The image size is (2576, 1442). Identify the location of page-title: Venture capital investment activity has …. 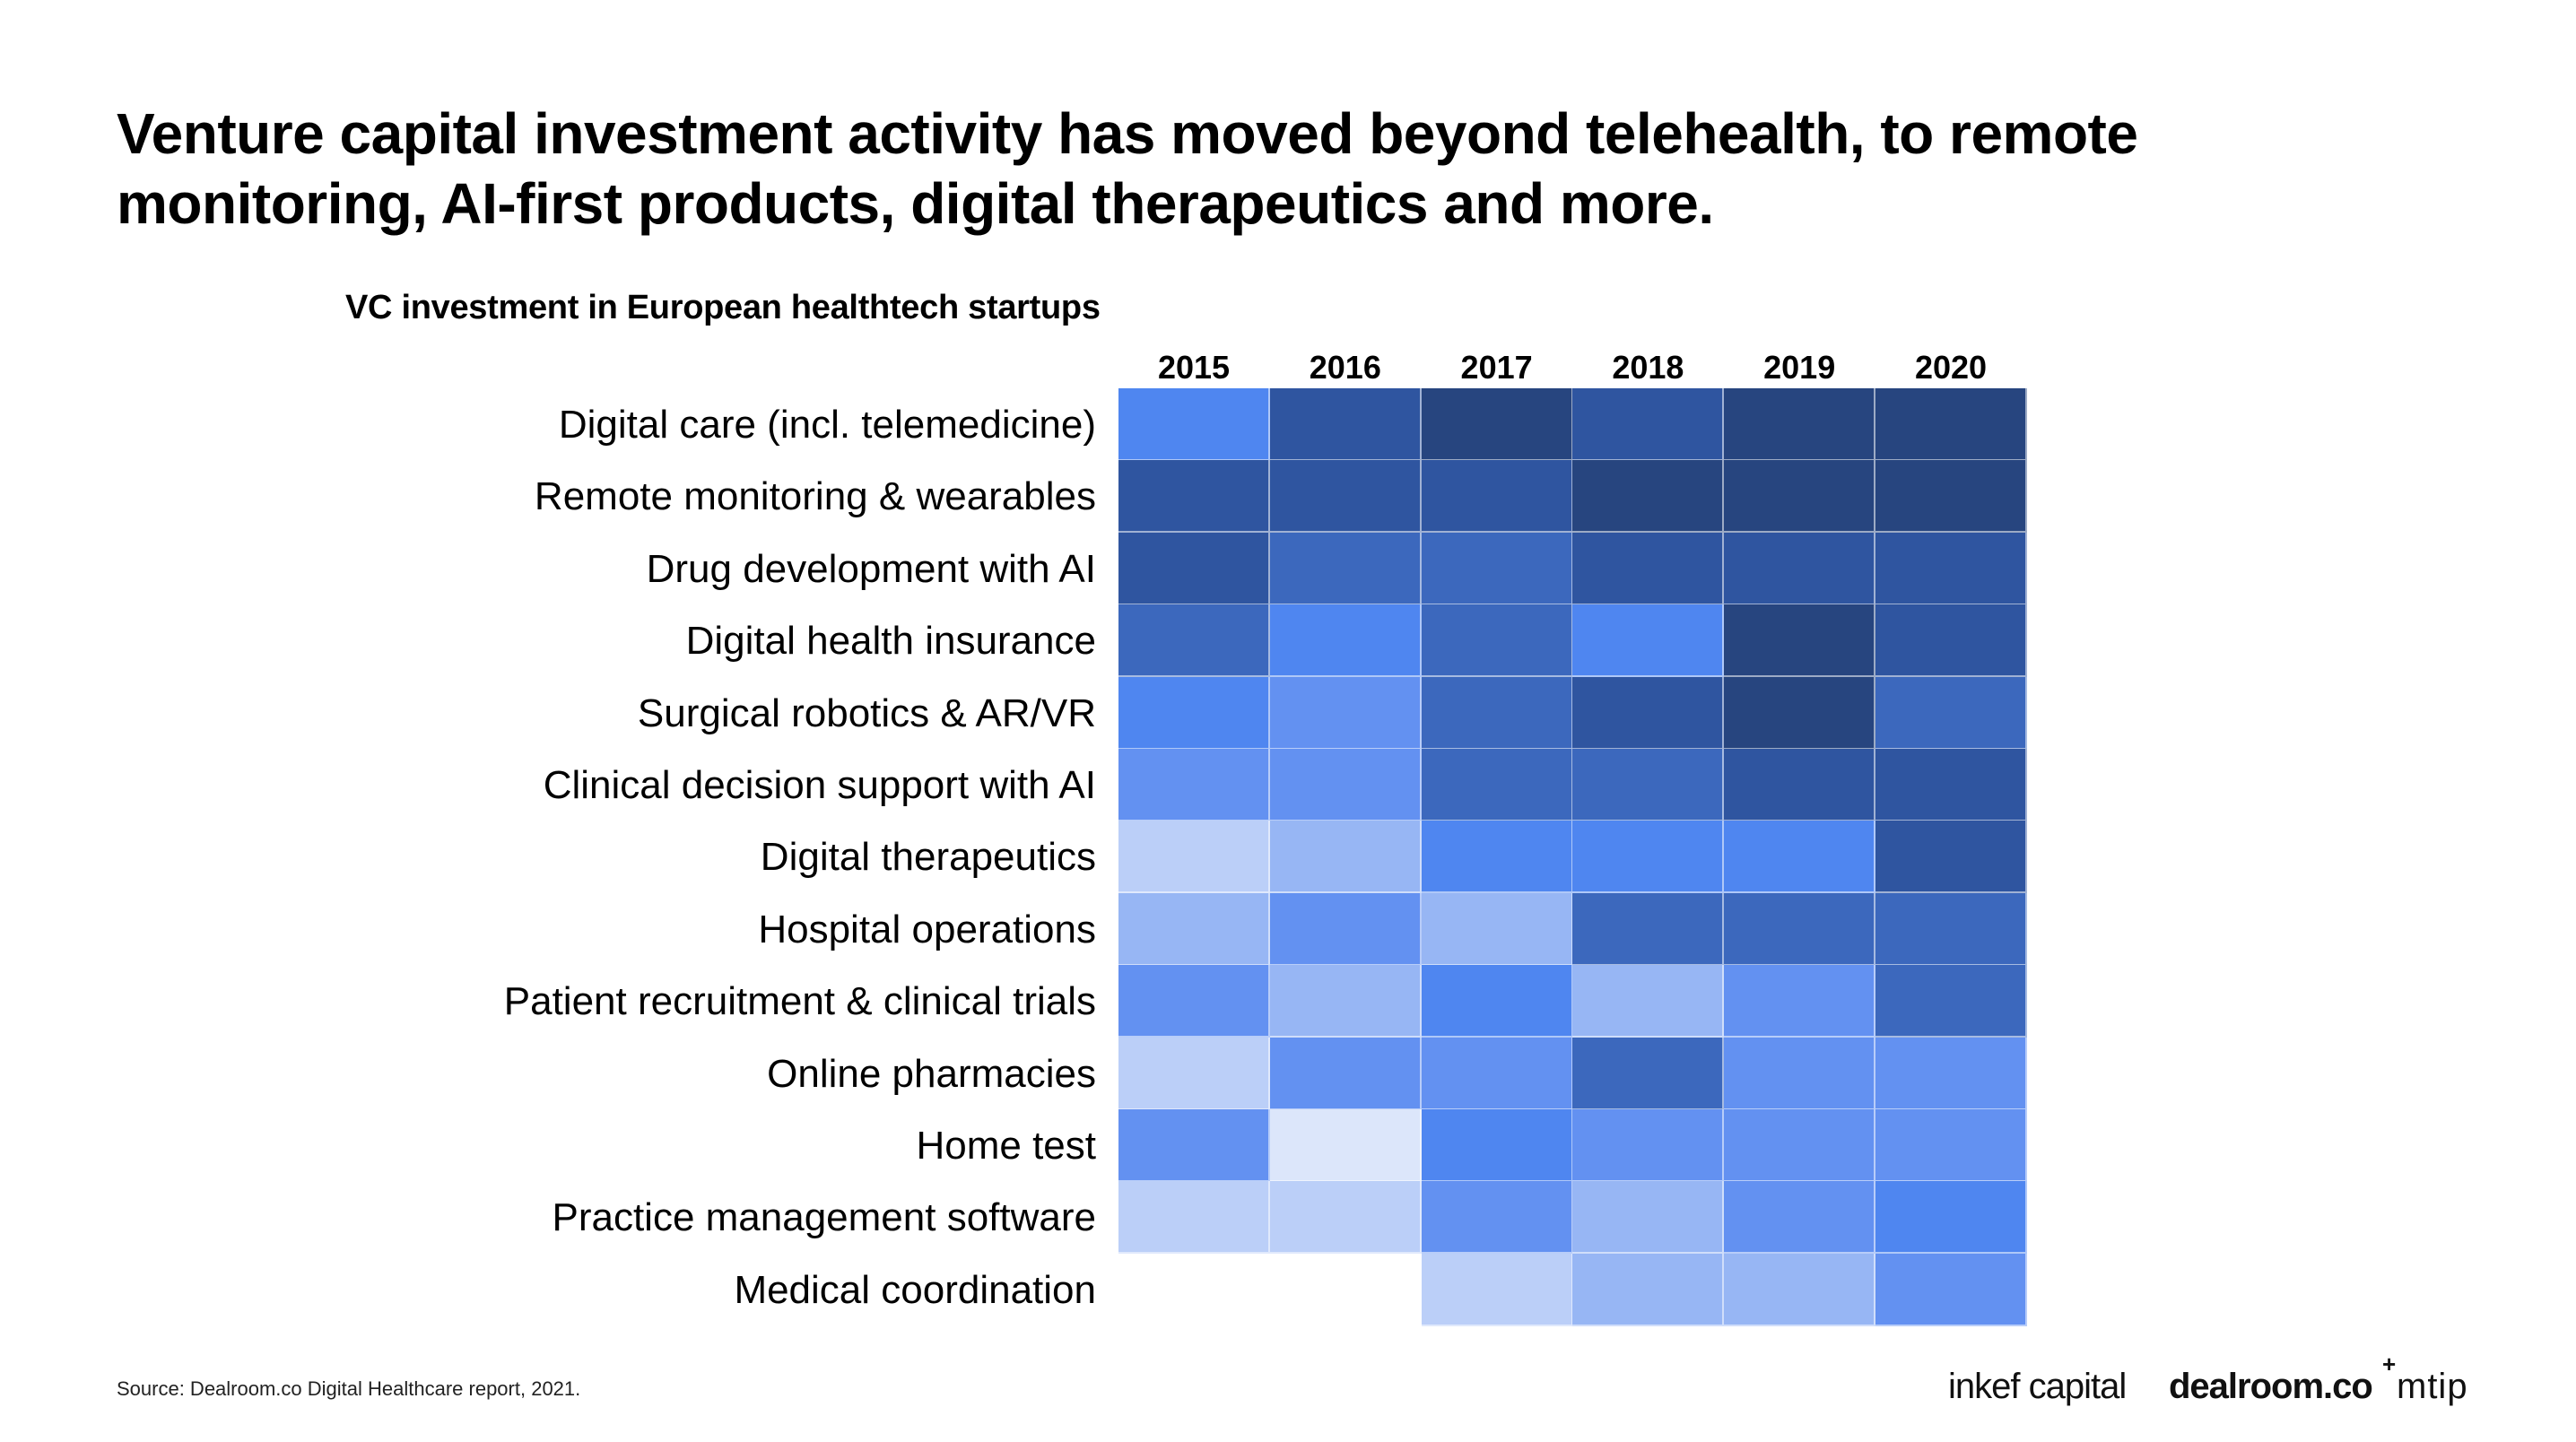
(1283, 169).